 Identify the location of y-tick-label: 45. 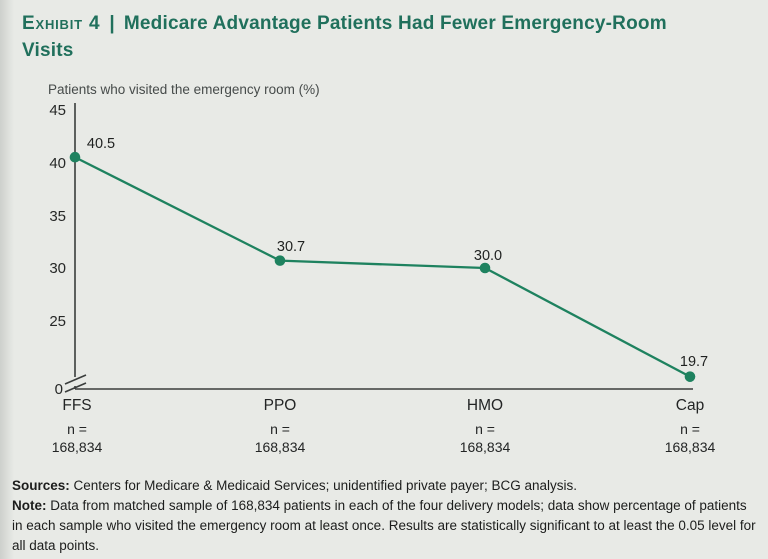
(57, 110).